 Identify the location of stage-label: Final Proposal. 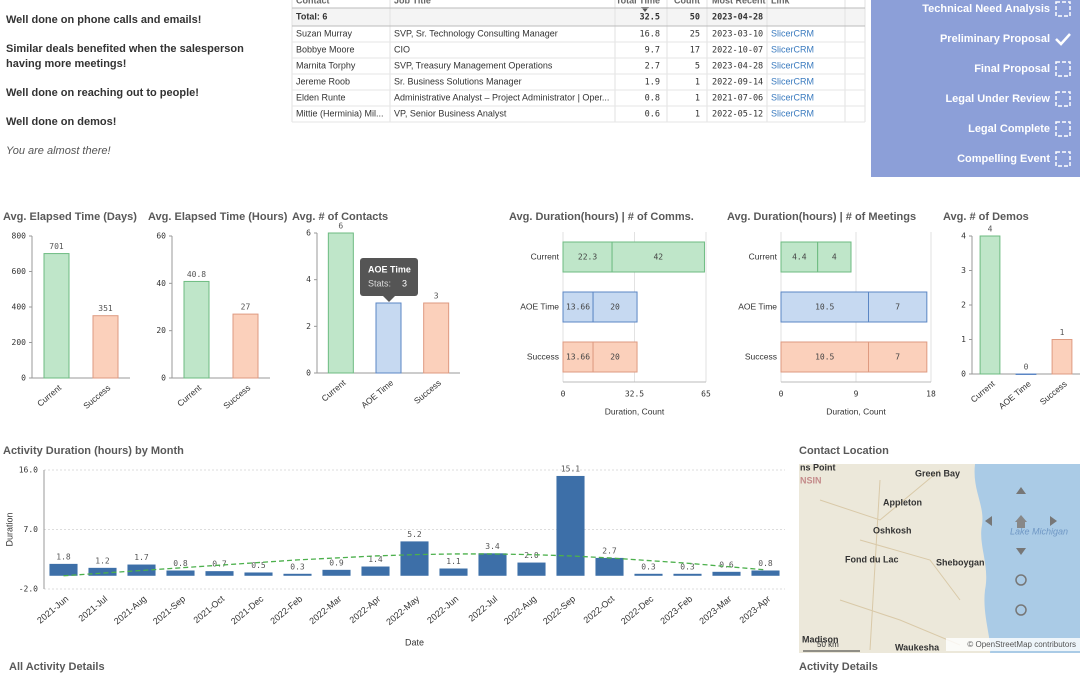
(1012, 69).